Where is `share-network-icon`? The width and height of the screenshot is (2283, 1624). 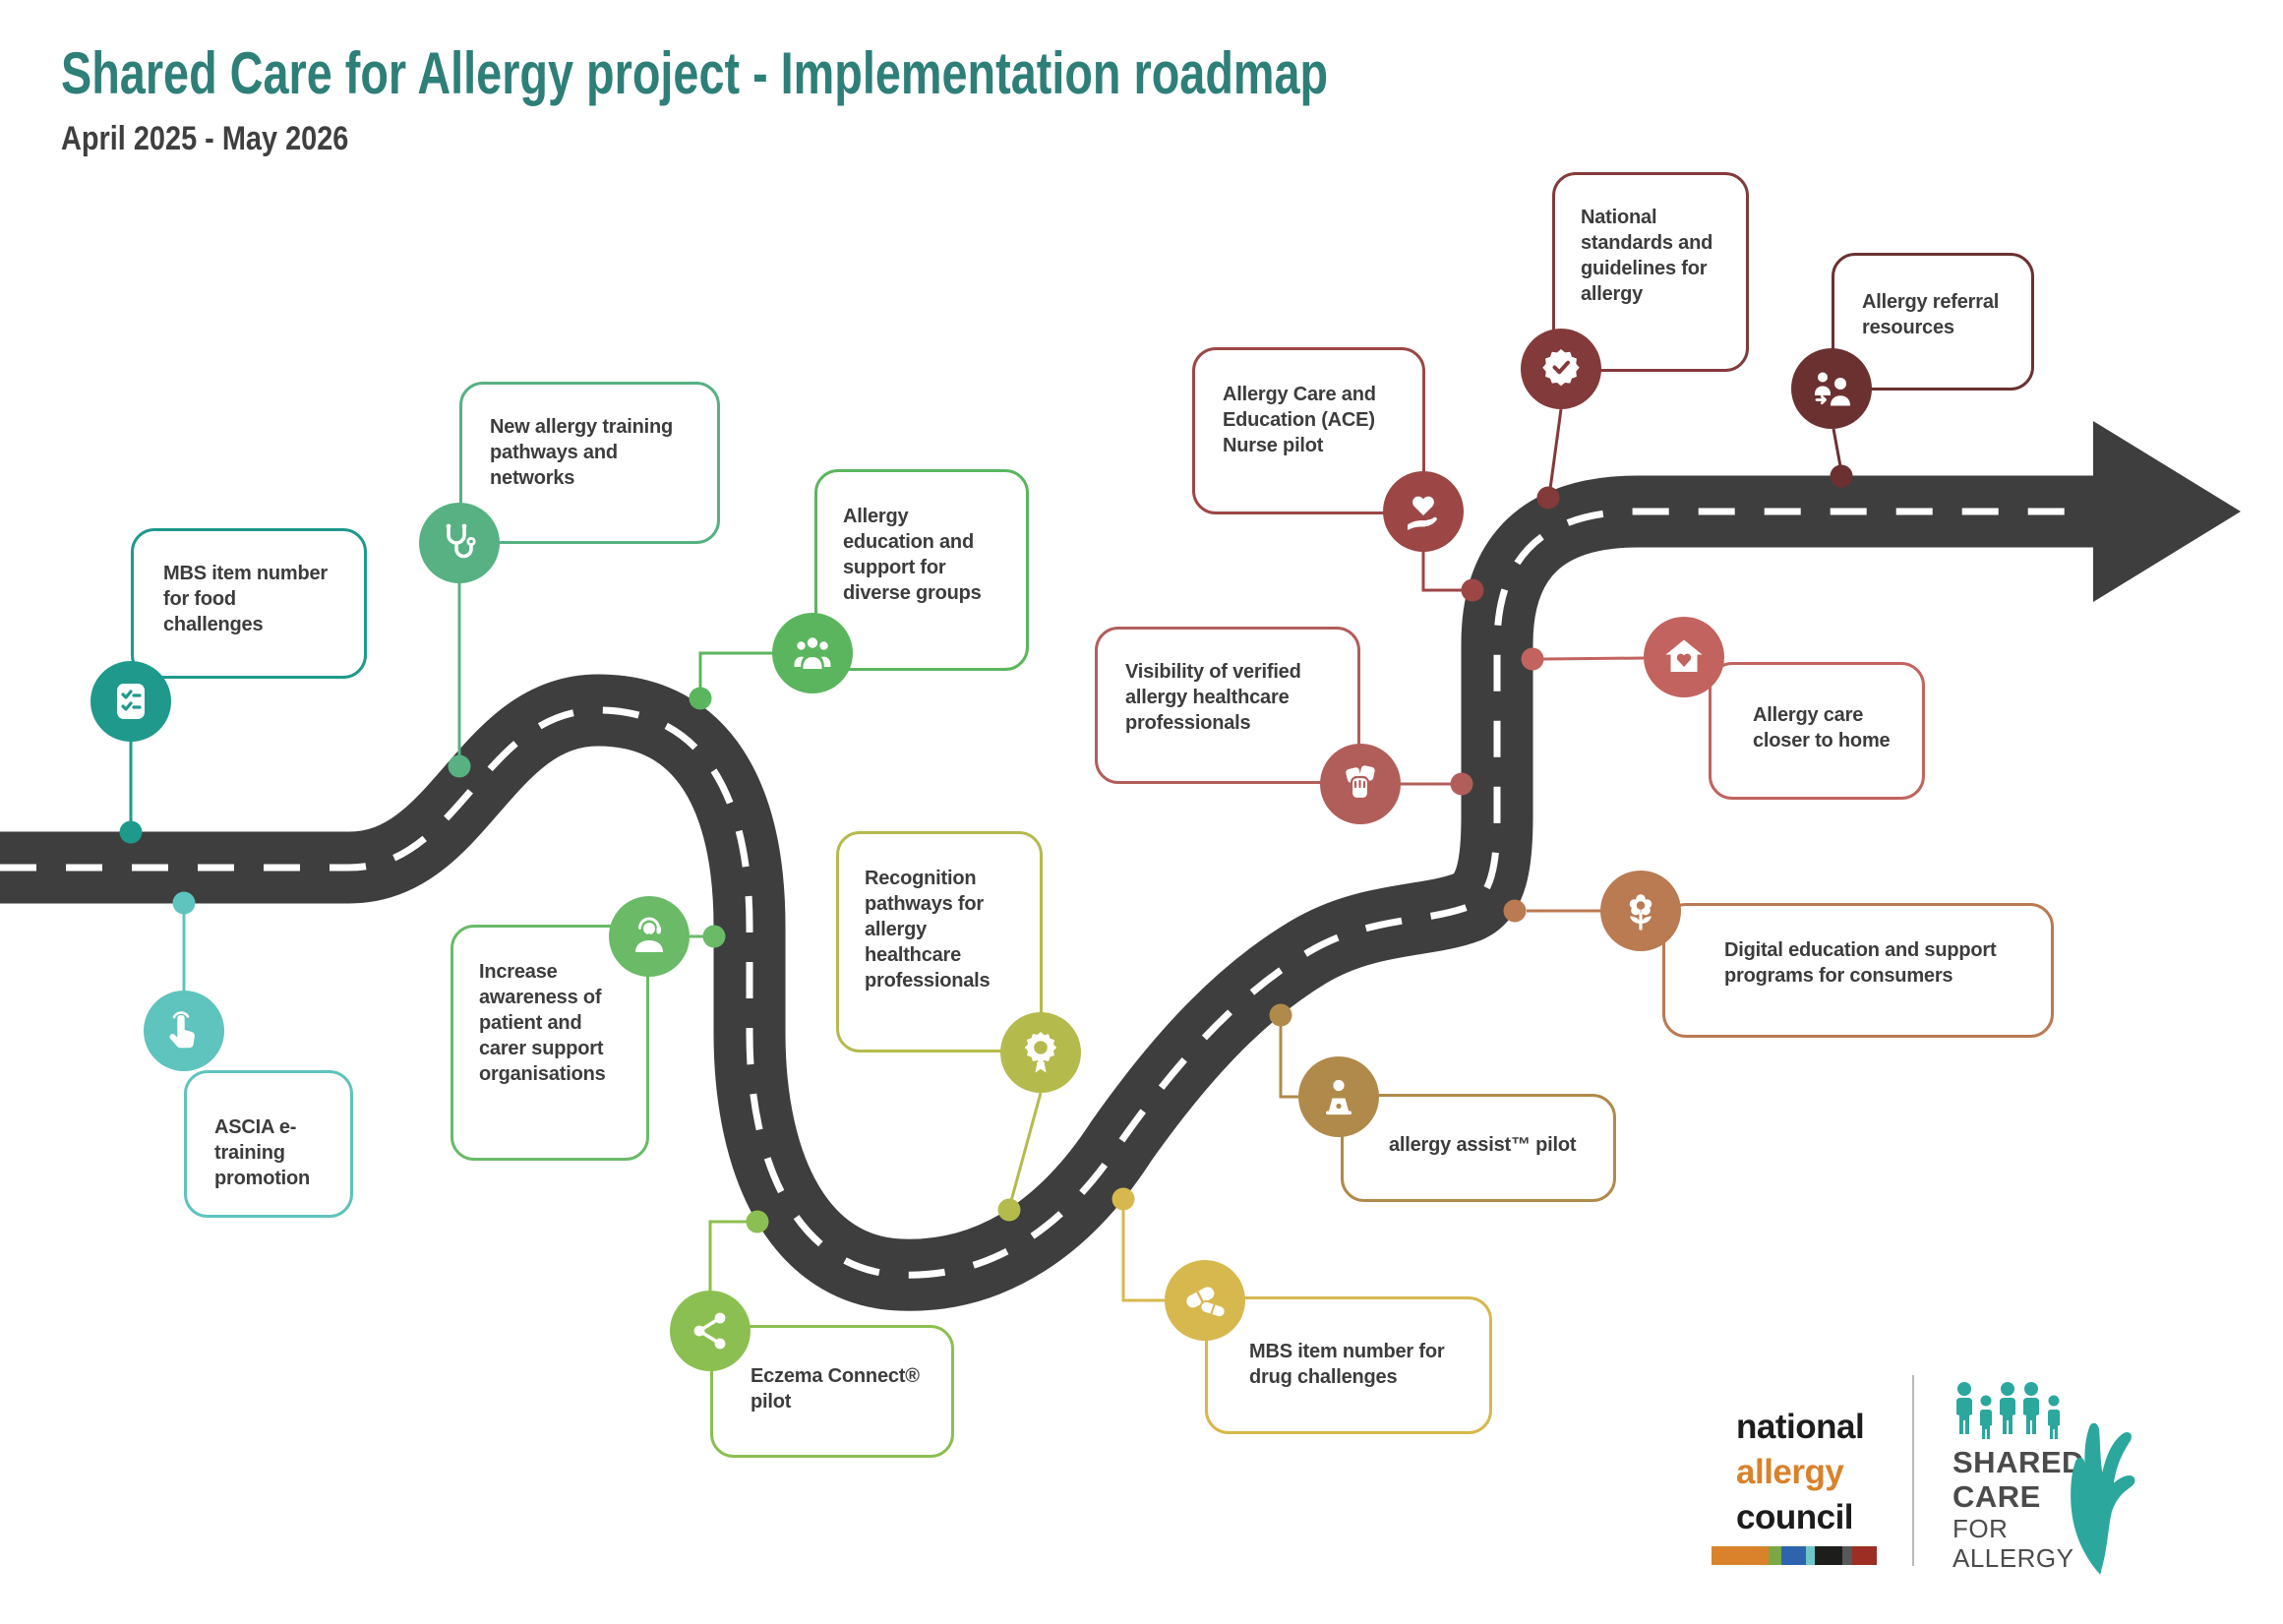
share-network-icon is located at coordinates (710, 1331).